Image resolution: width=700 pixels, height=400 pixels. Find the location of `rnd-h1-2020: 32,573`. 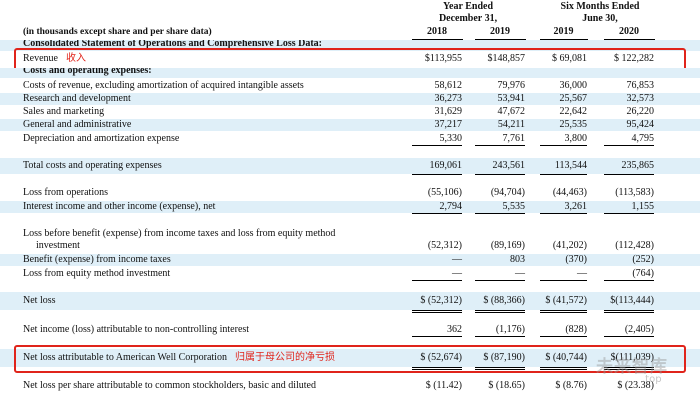

rnd-h1-2020: 32,573 is located at coordinates (640, 98).